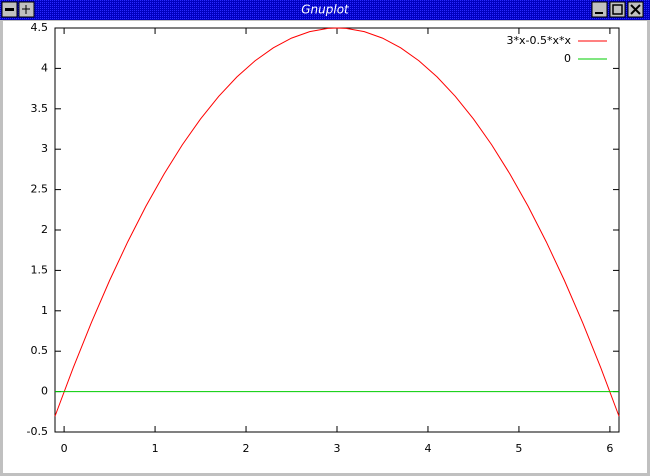  What do you see at coordinates (37, 431) in the screenshot?
I see `y-tick-label: -0.5` at bounding box center [37, 431].